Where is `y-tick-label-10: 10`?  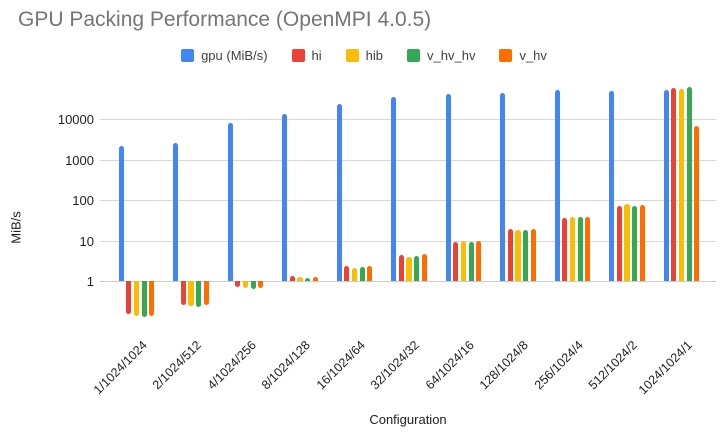
y-tick-label-10: 10 is located at coordinates (86, 241).